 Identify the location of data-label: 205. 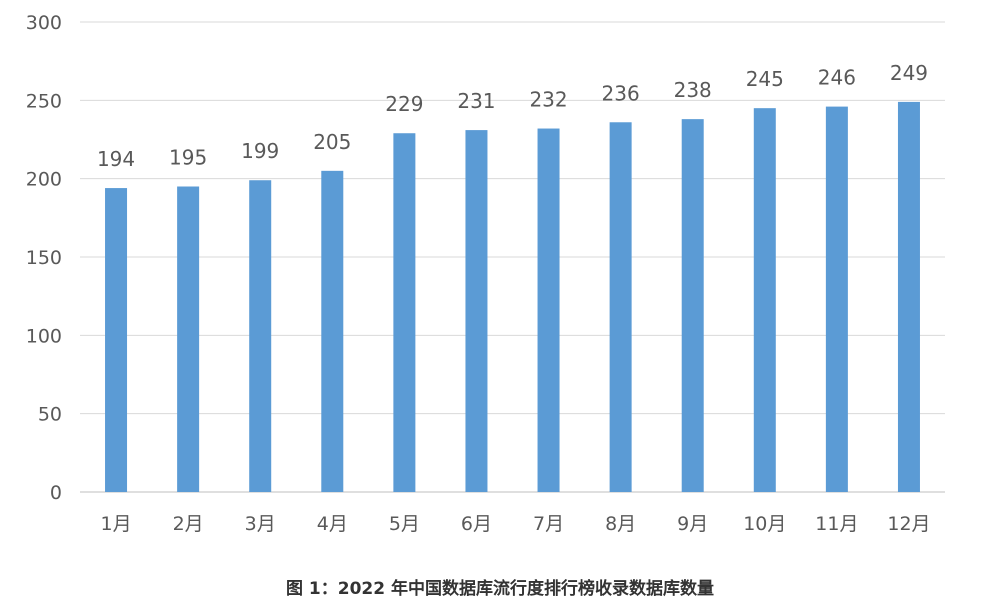
(332, 142).